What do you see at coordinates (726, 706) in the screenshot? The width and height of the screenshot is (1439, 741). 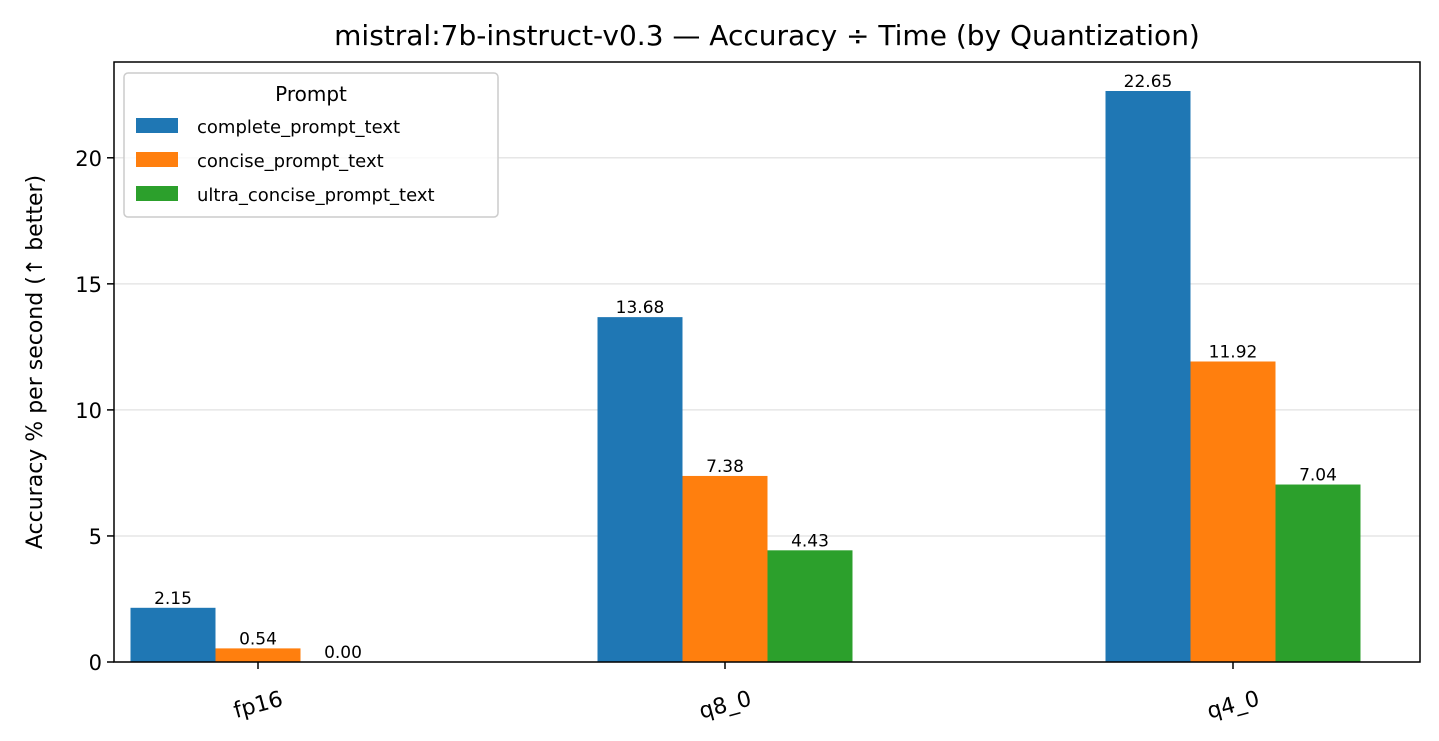 I see `x-tick-label: q8_0` at bounding box center [726, 706].